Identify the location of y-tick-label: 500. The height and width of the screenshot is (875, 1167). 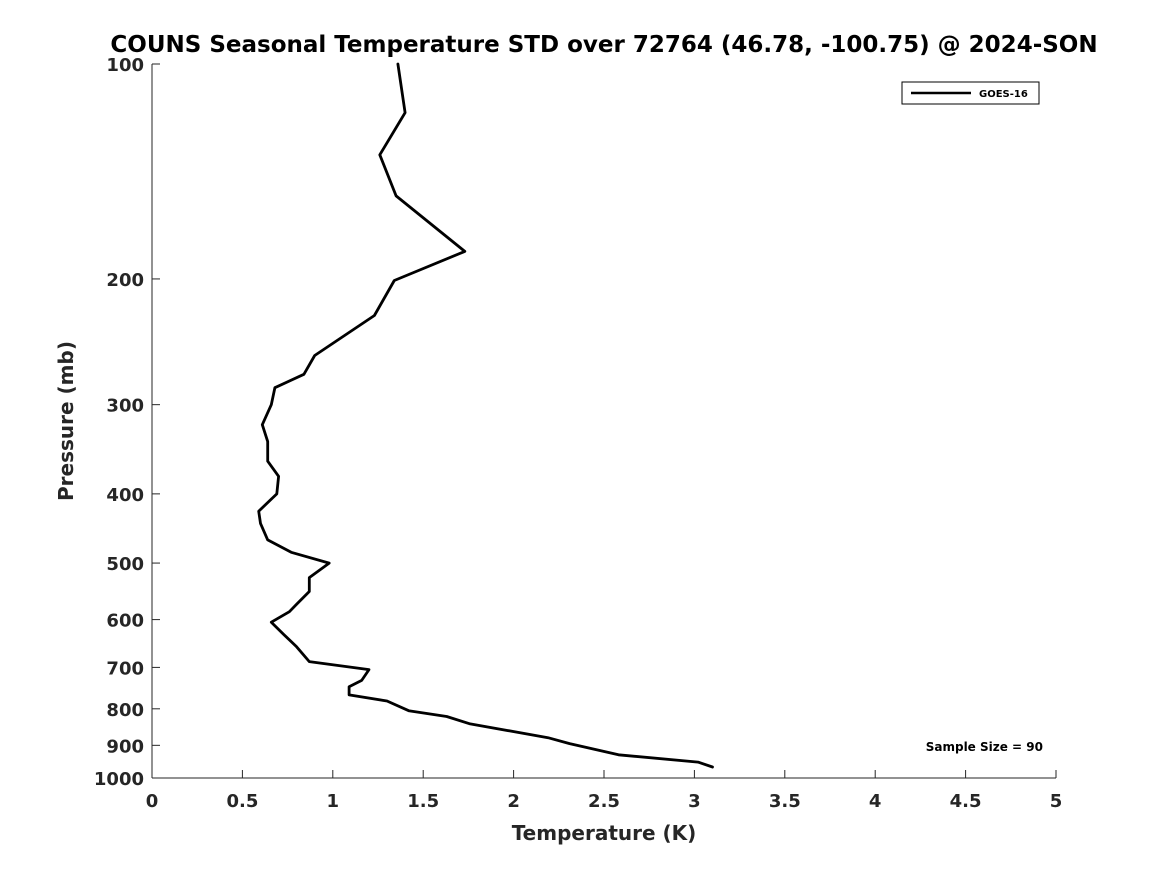
(125, 564).